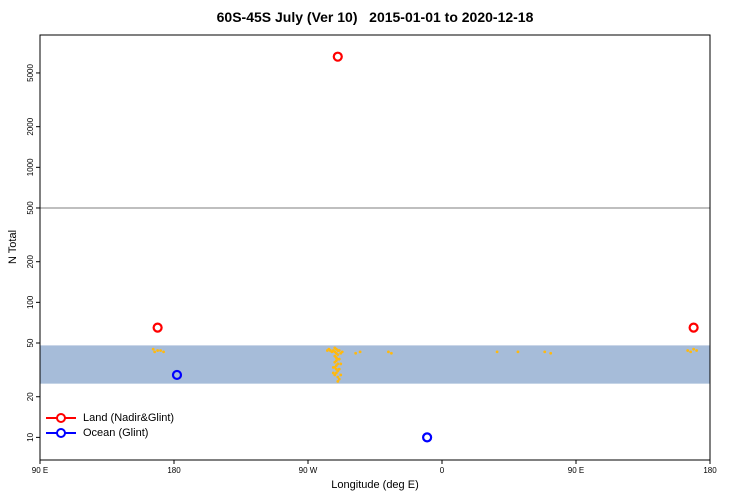  I want to click on legend-item-ocean: Ocean (Glint), so click(109, 432).